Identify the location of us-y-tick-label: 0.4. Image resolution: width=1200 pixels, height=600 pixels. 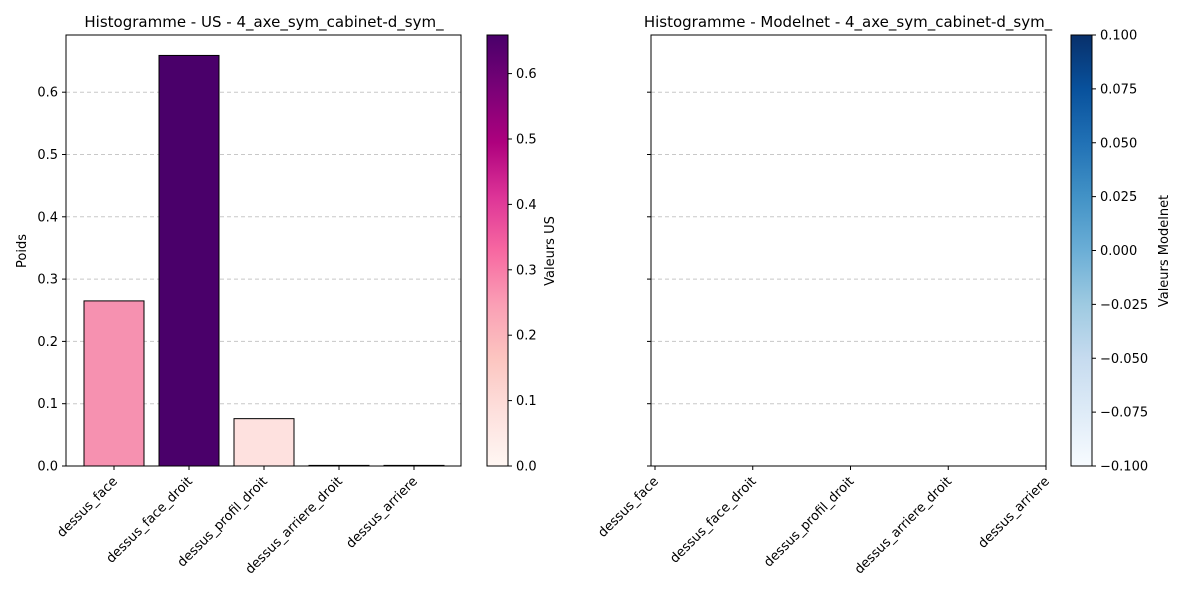
(47, 217).